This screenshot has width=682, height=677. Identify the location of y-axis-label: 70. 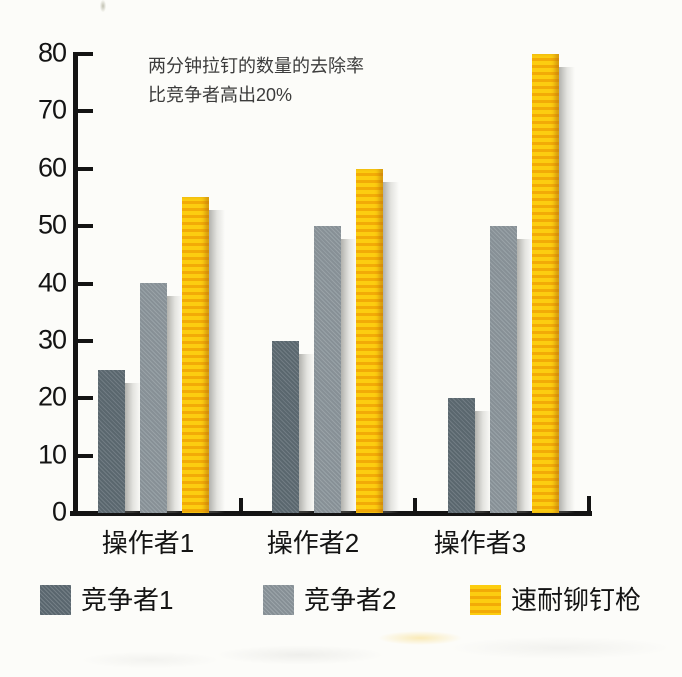
(52, 109).